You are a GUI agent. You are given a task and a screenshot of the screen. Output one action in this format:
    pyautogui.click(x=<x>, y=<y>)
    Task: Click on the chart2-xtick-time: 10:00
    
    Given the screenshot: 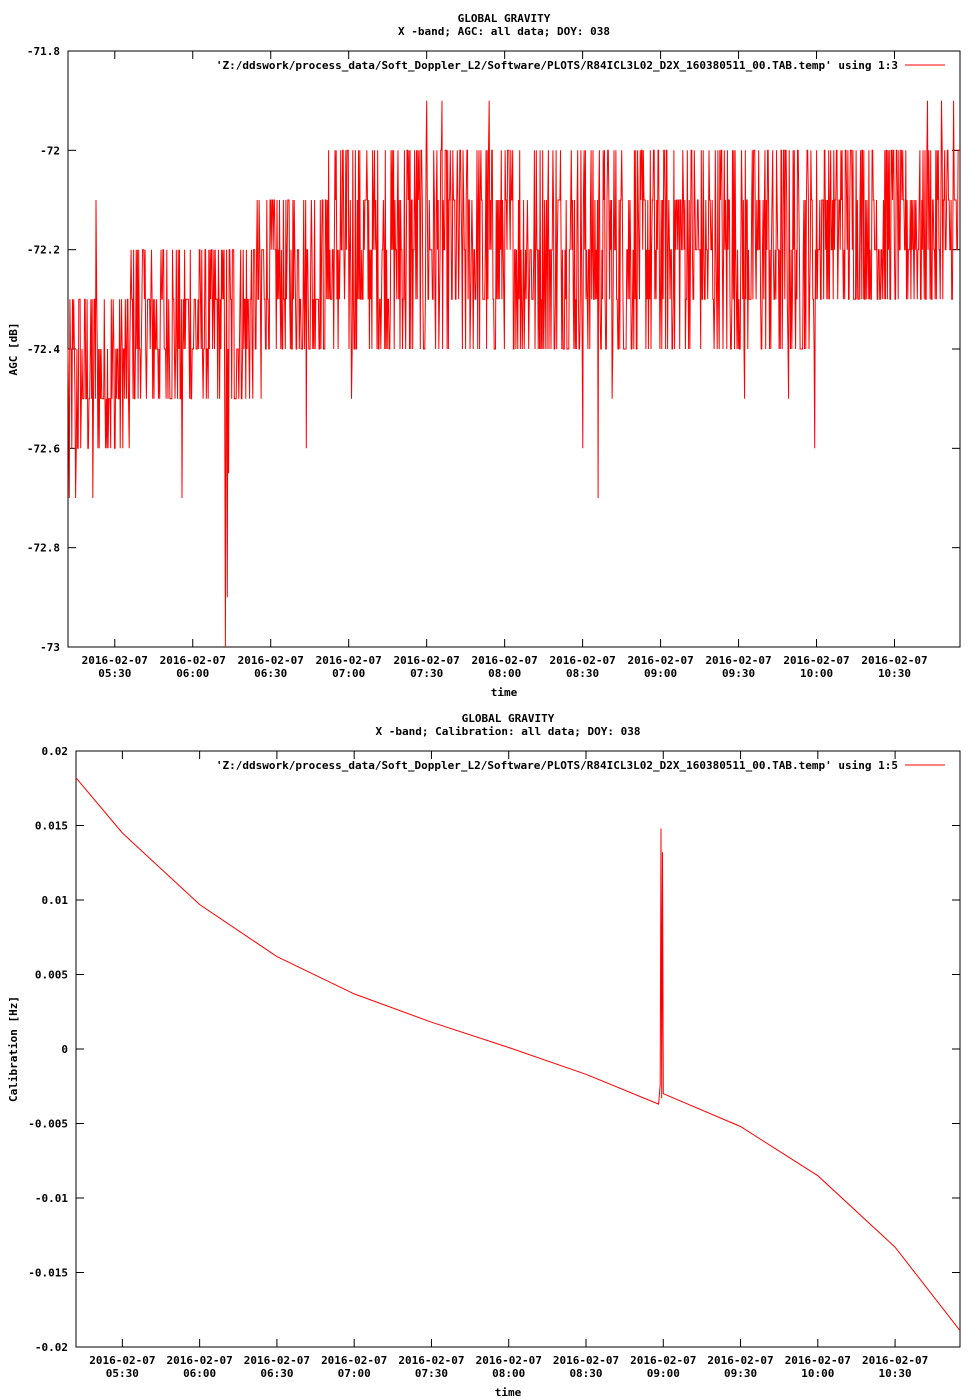 What is the action you would take?
    pyautogui.click(x=817, y=1373)
    